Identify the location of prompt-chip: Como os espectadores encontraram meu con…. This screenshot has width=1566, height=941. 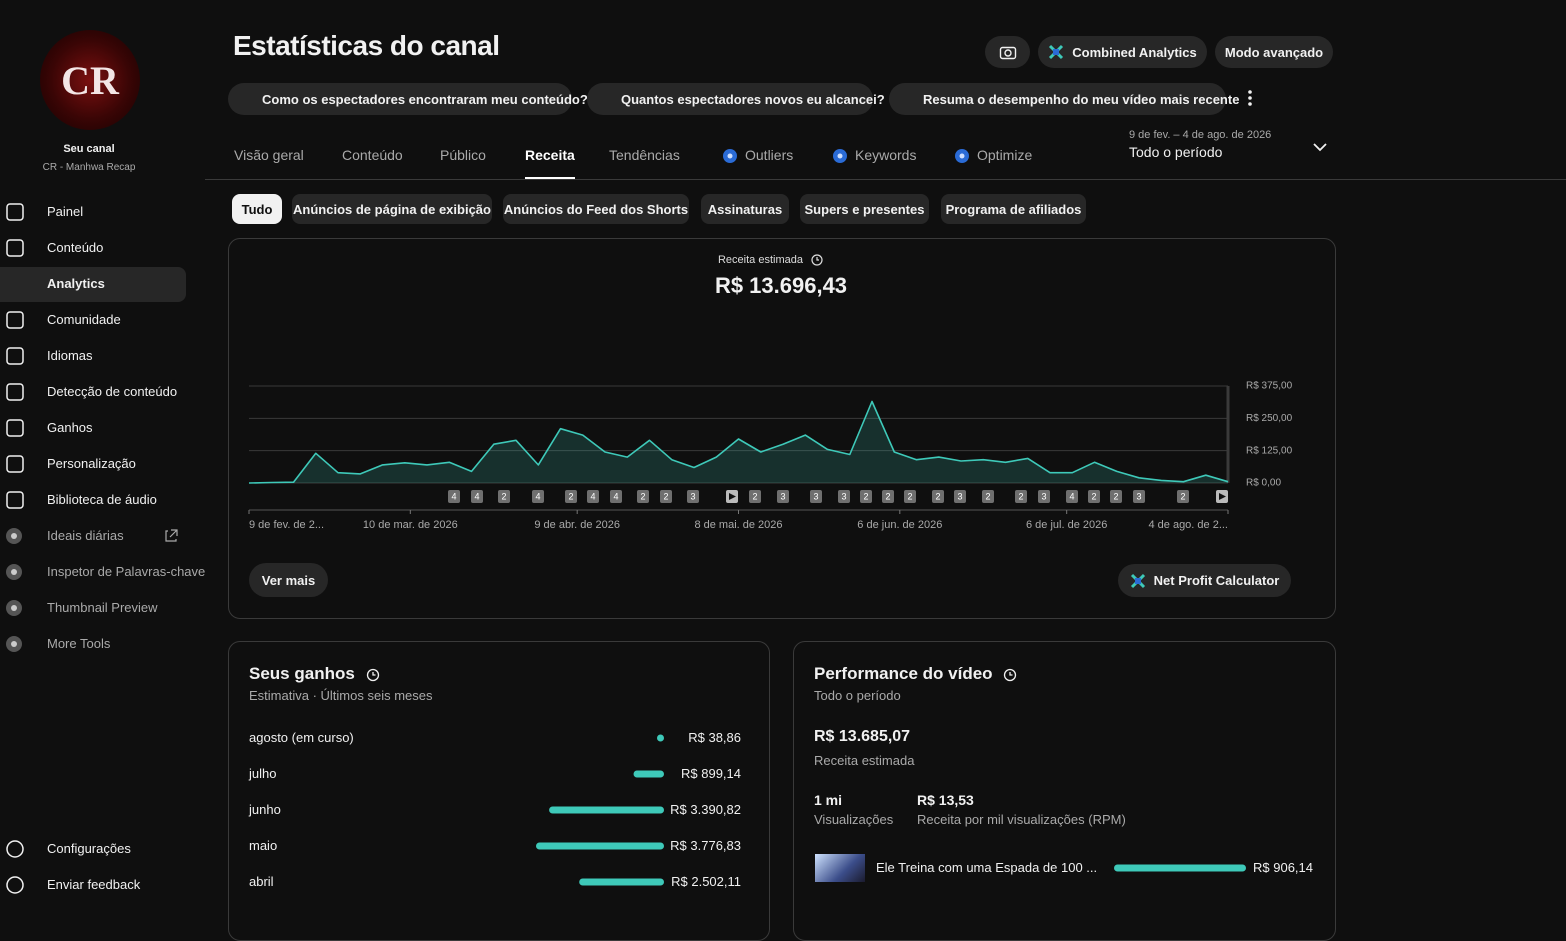
(408, 99).